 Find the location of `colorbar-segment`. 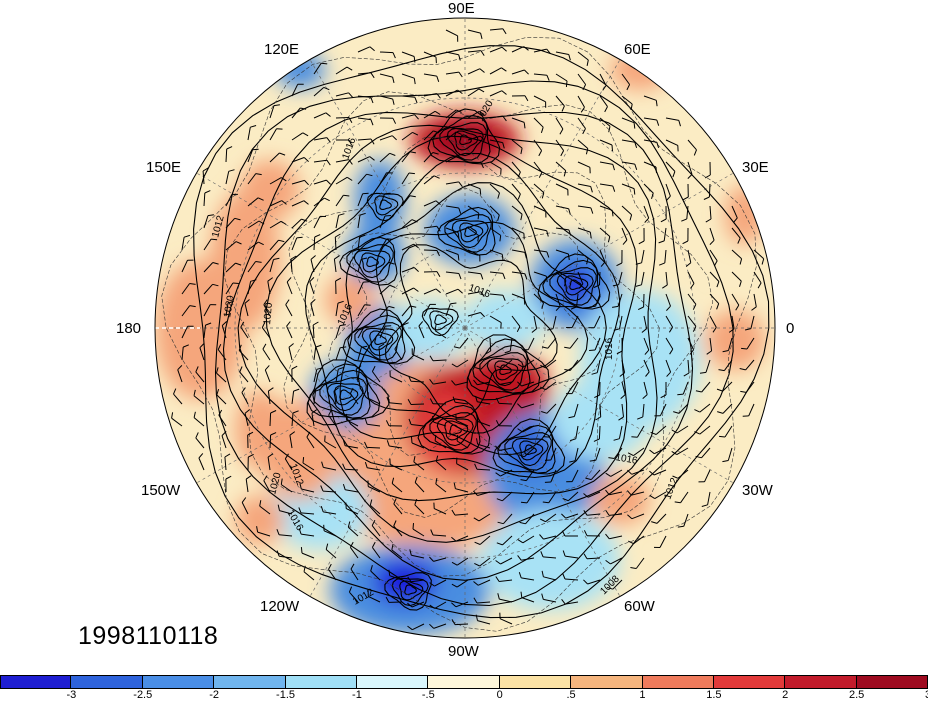

colorbar-segment is located at coordinates (464, 682).